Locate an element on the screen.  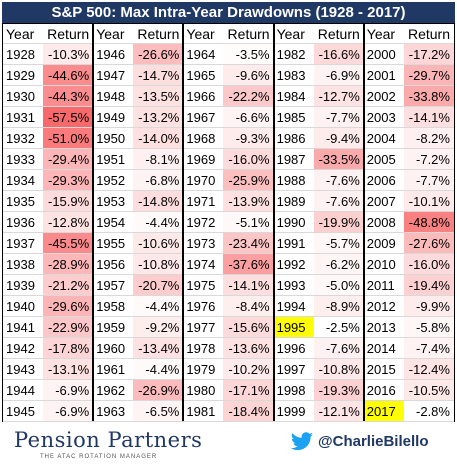
year-cell: 1967 is located at coordinates (203, 117).